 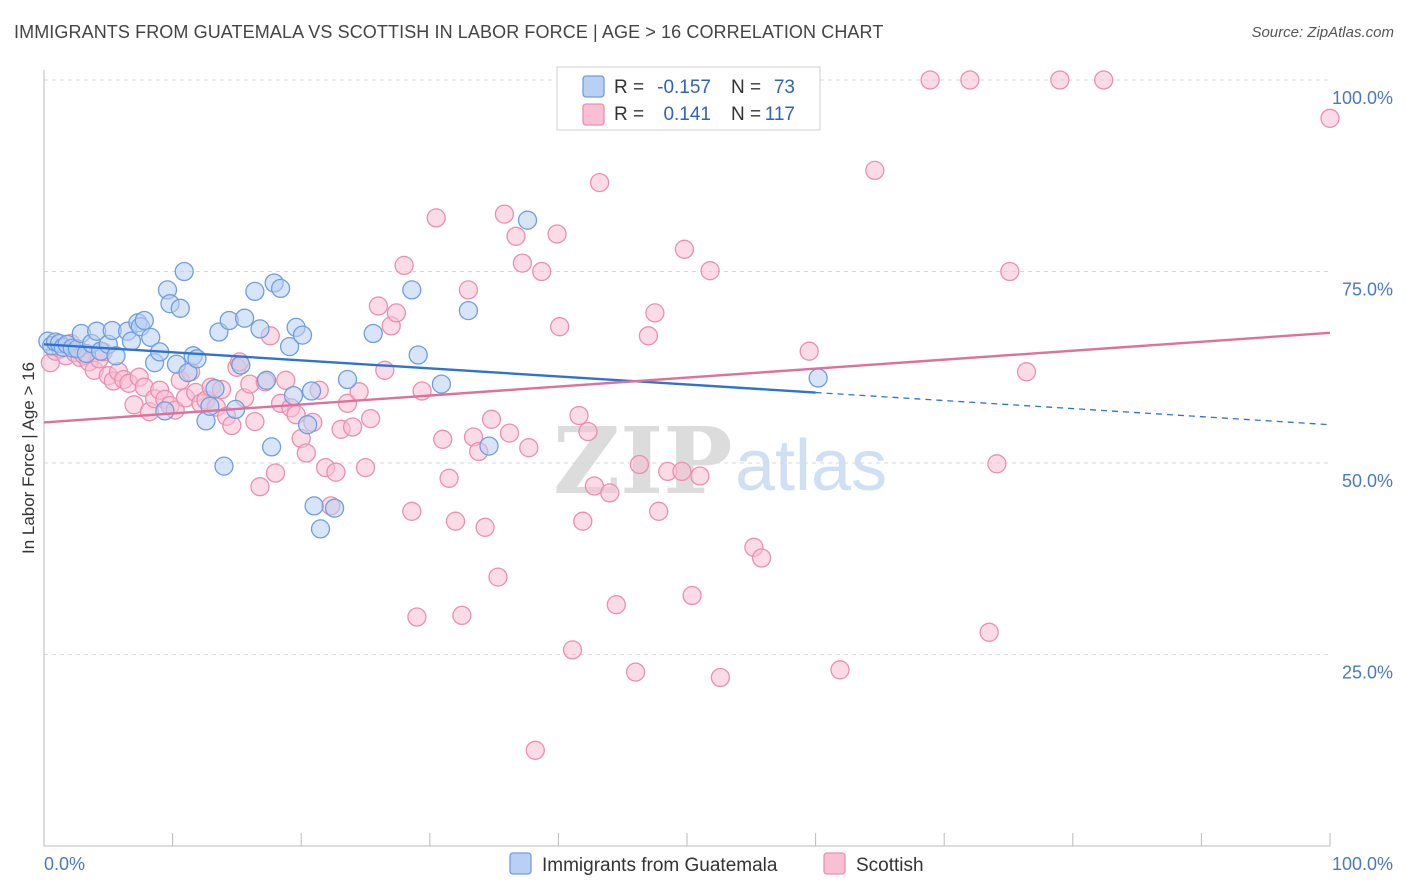 What do you see at coordinates (1367, 673) in the screenshot?
I see `y-tick-label: 25.0%` at bounding box center [1367, 673].